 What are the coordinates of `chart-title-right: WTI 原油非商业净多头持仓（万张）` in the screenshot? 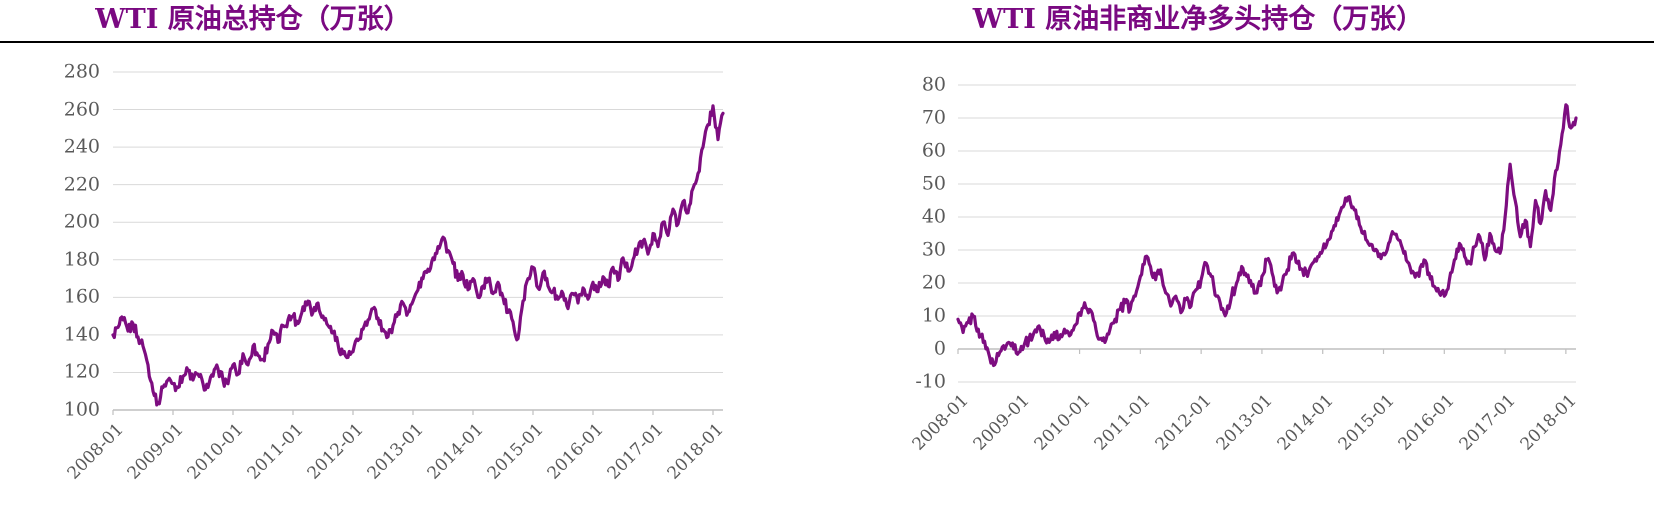 It's located at (1198, 19).